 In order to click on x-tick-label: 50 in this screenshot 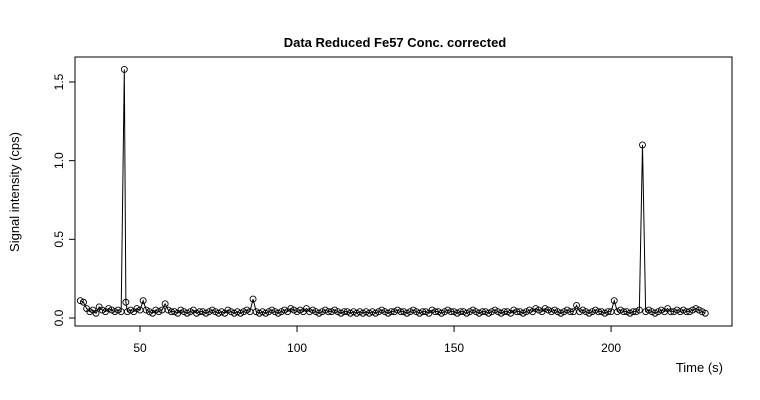, I will do `click(140, 348)`.